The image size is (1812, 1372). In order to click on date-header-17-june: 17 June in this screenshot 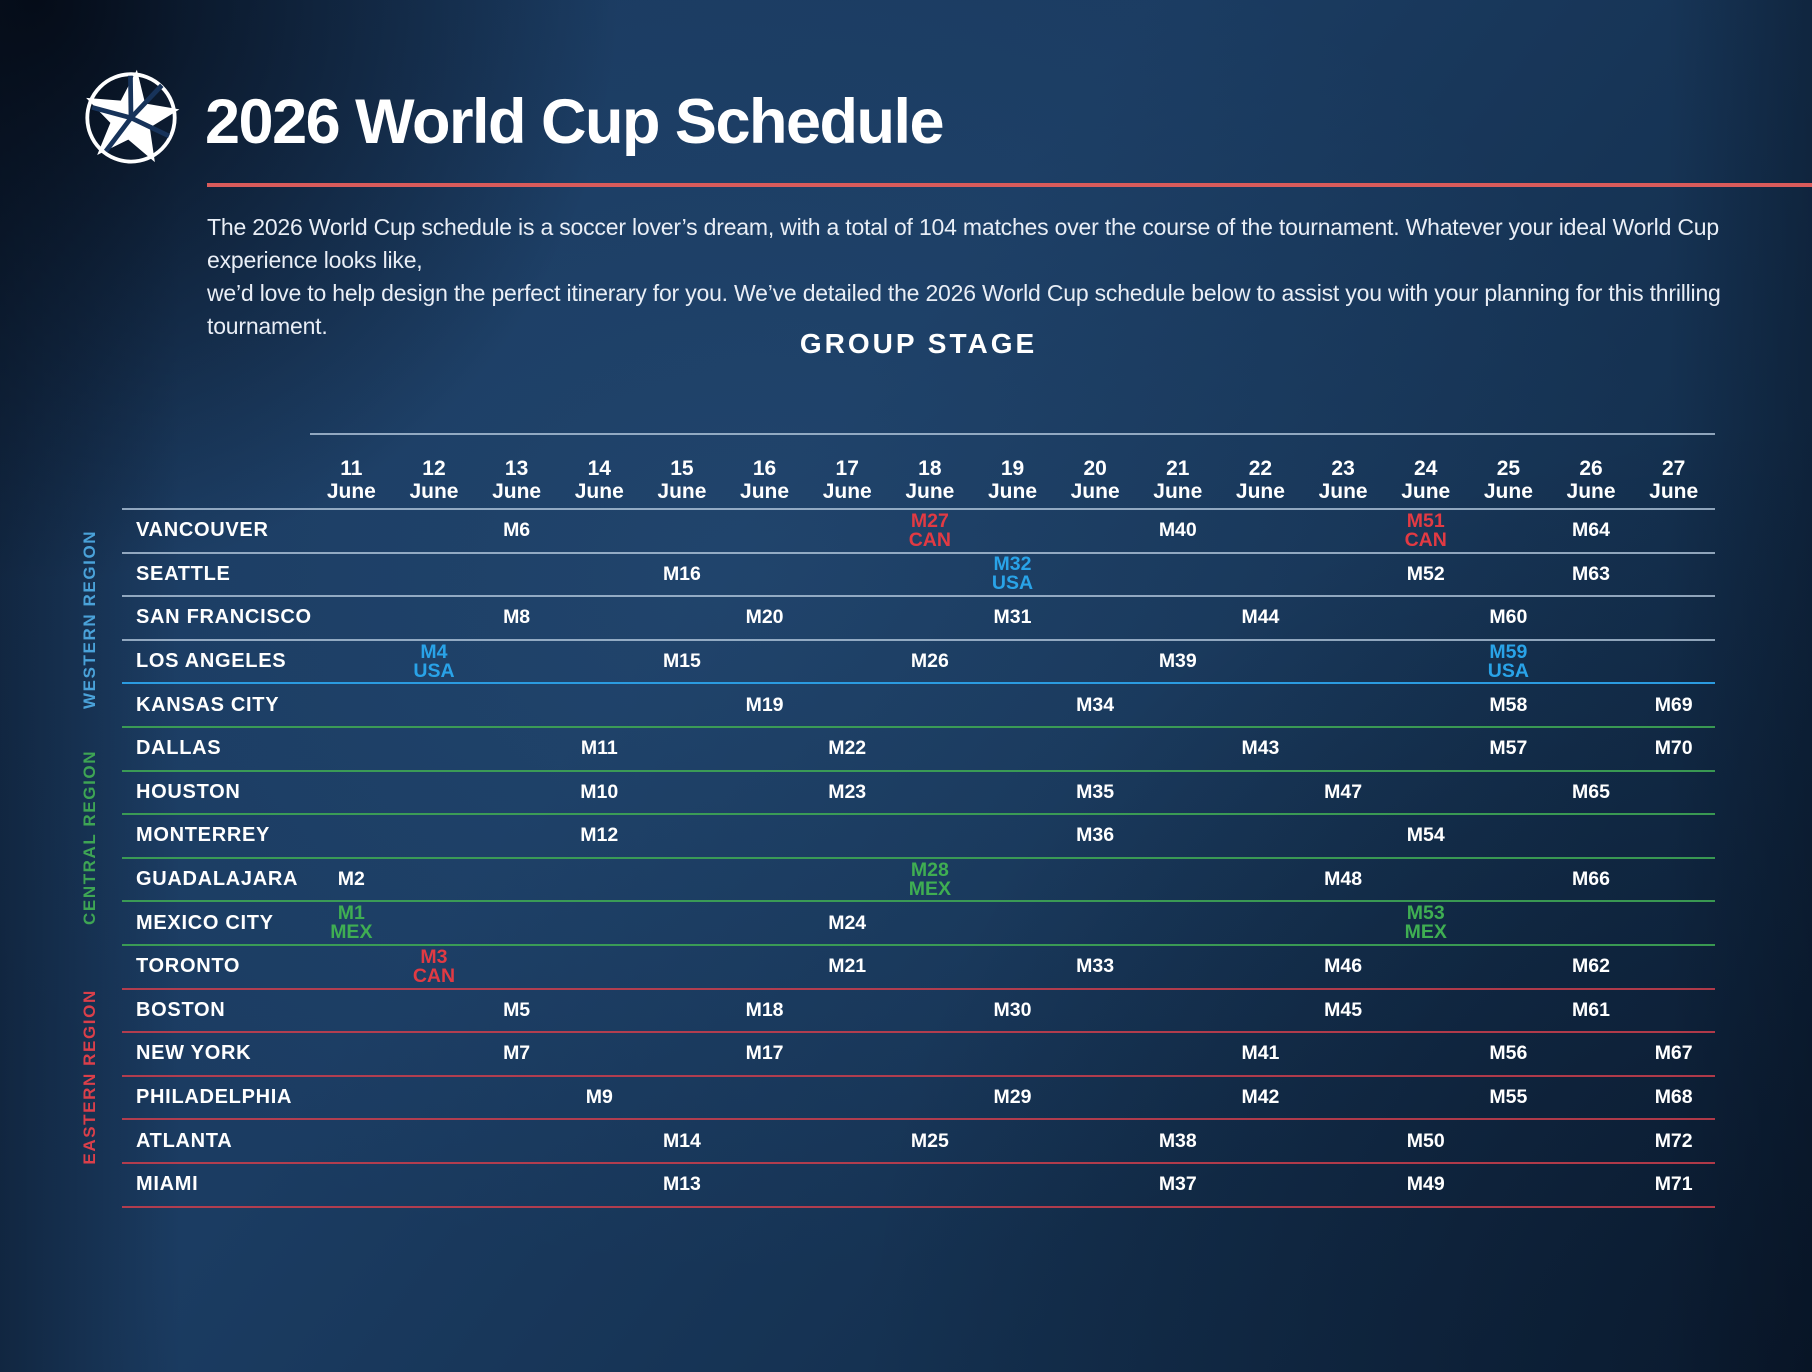, I will do `click(847, 480)`.